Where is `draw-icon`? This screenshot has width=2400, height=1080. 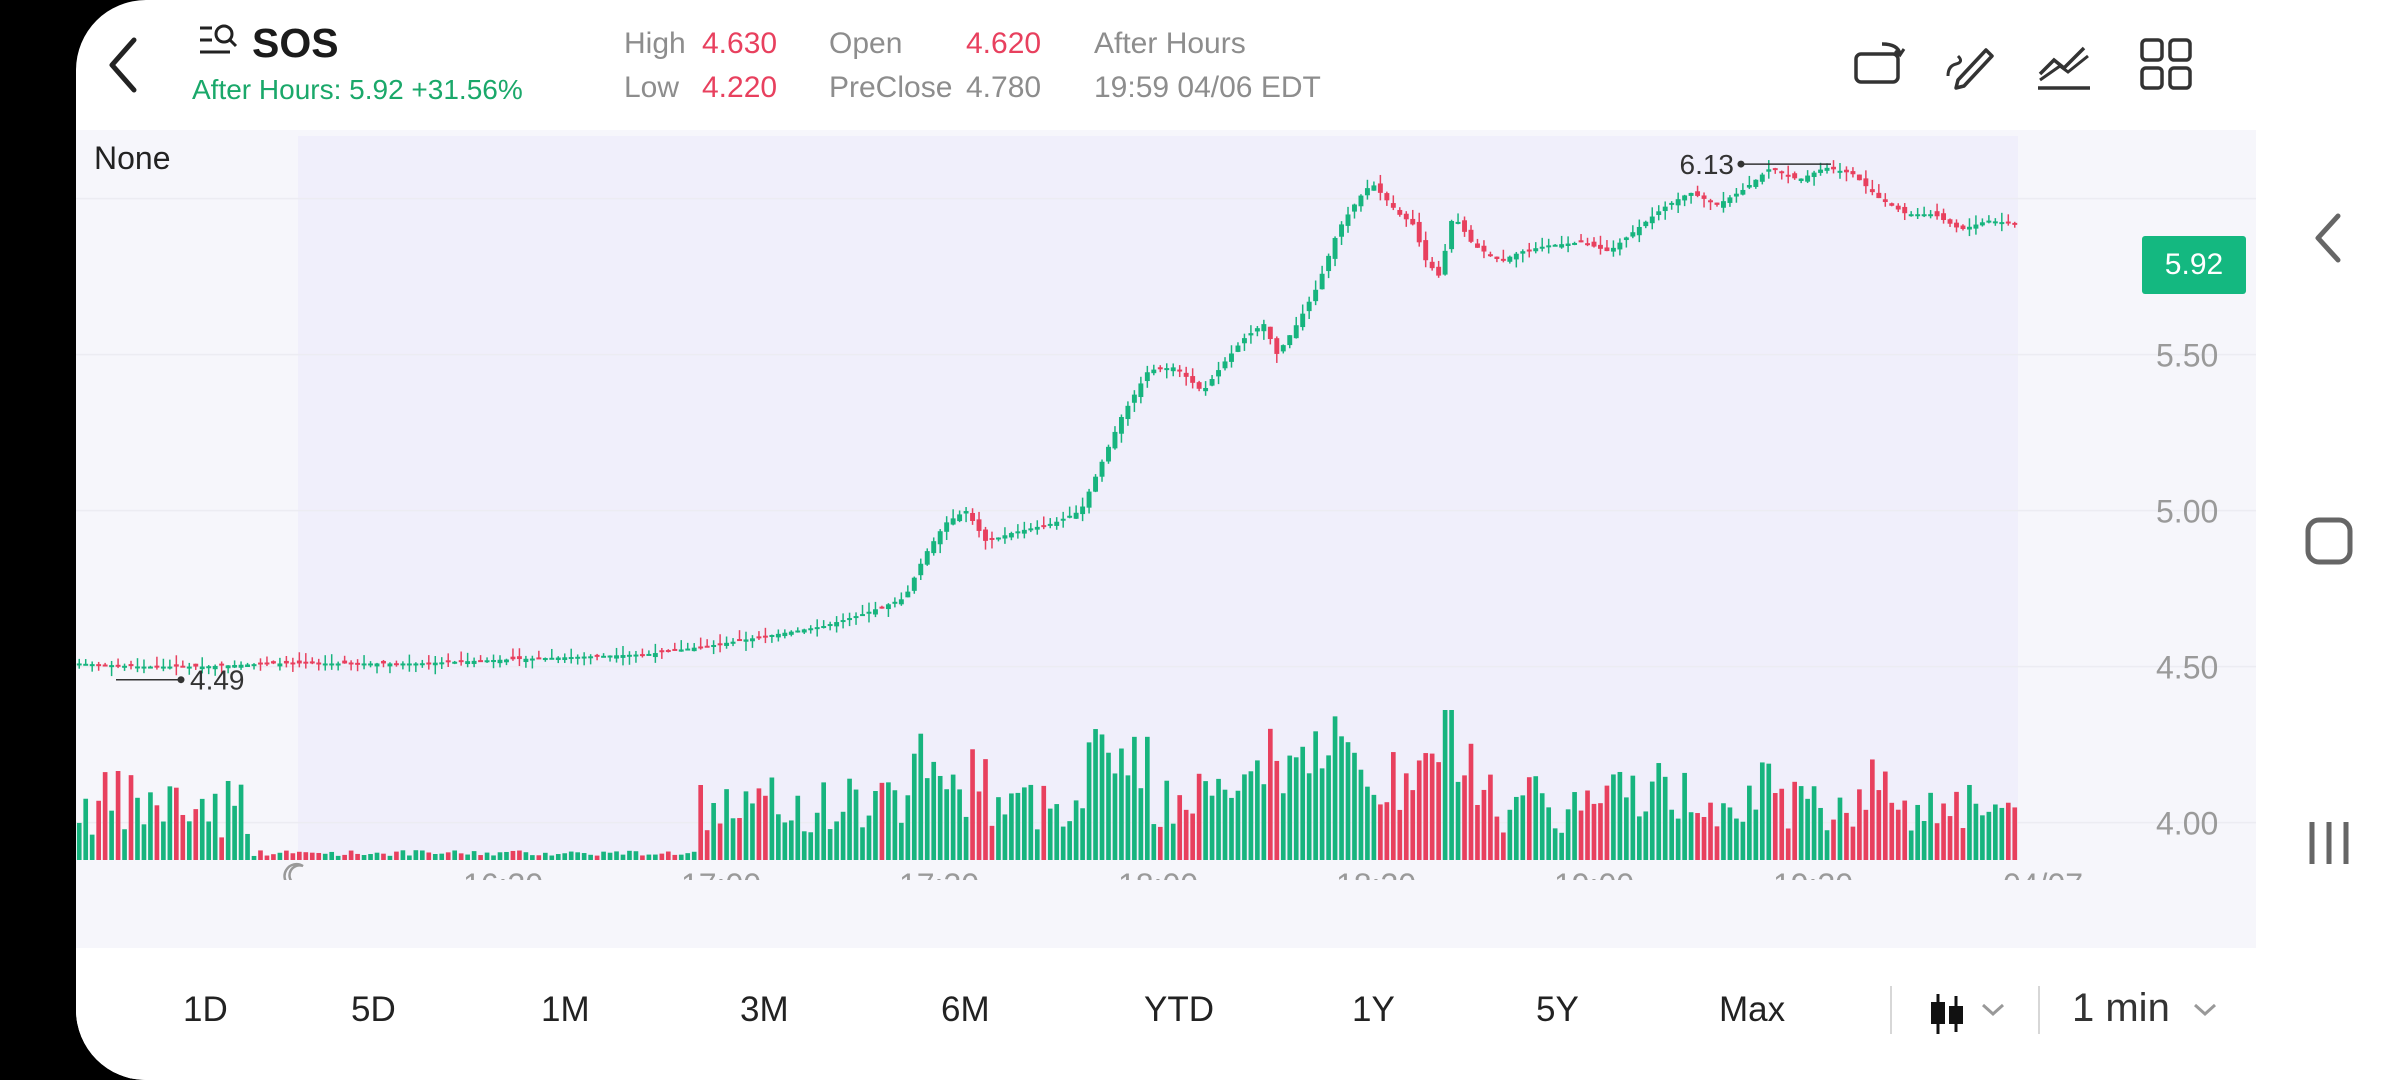 draw-icon is located at coordinates (1972, 64).